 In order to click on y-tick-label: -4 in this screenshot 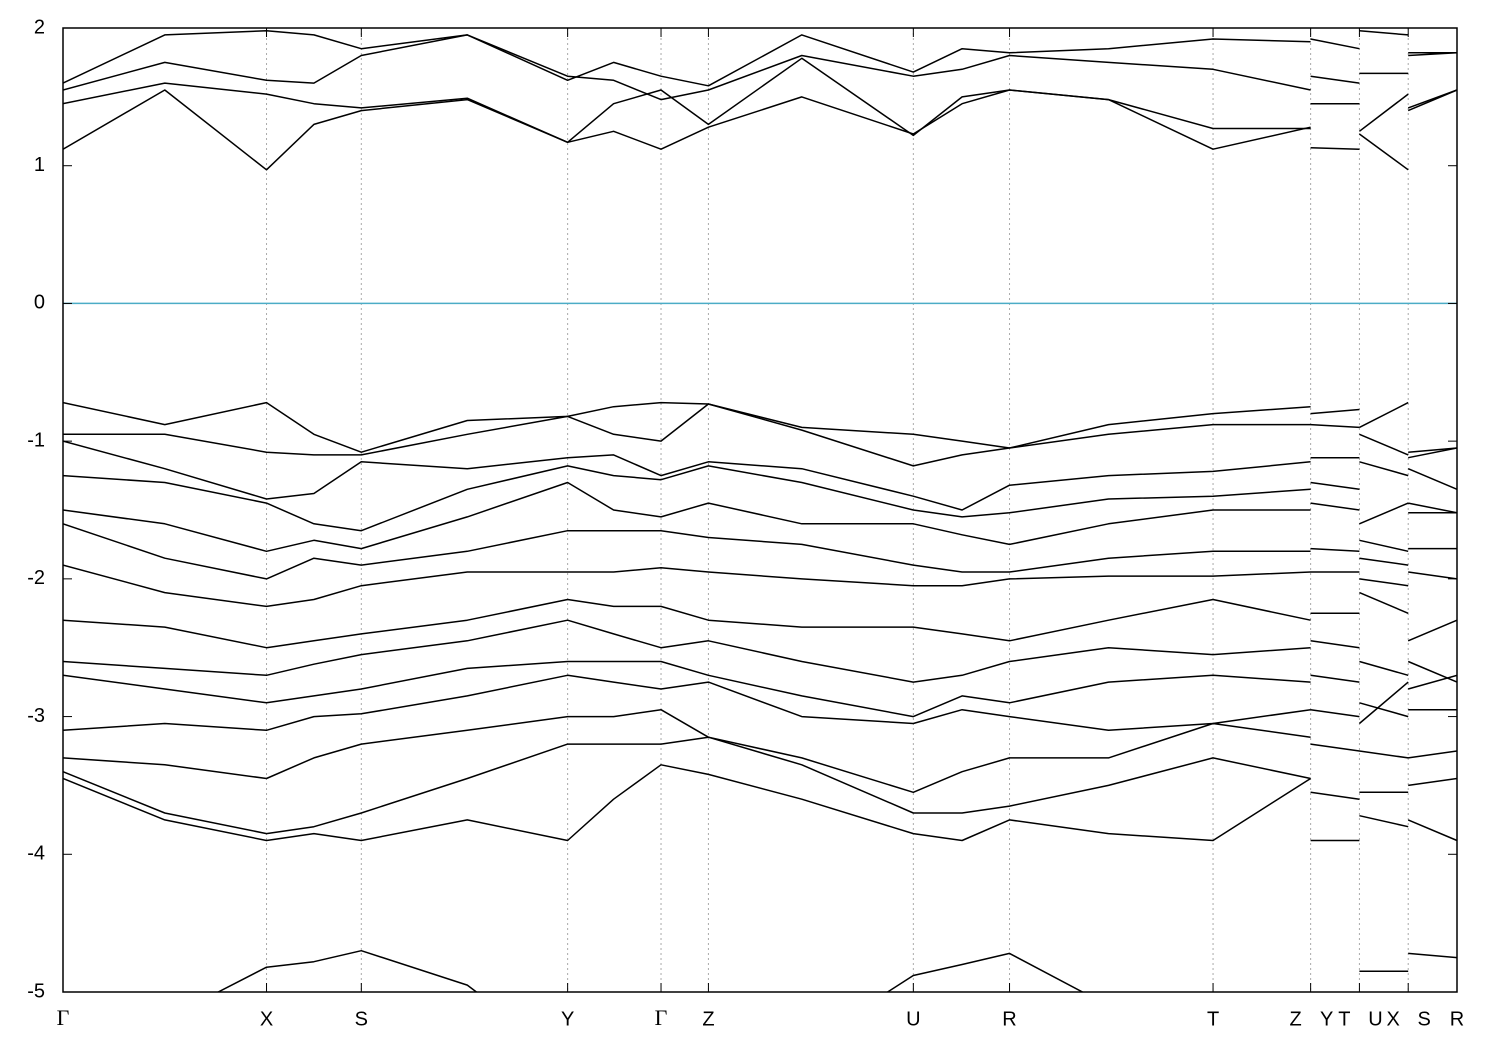, I will do `click(36, 854)`.